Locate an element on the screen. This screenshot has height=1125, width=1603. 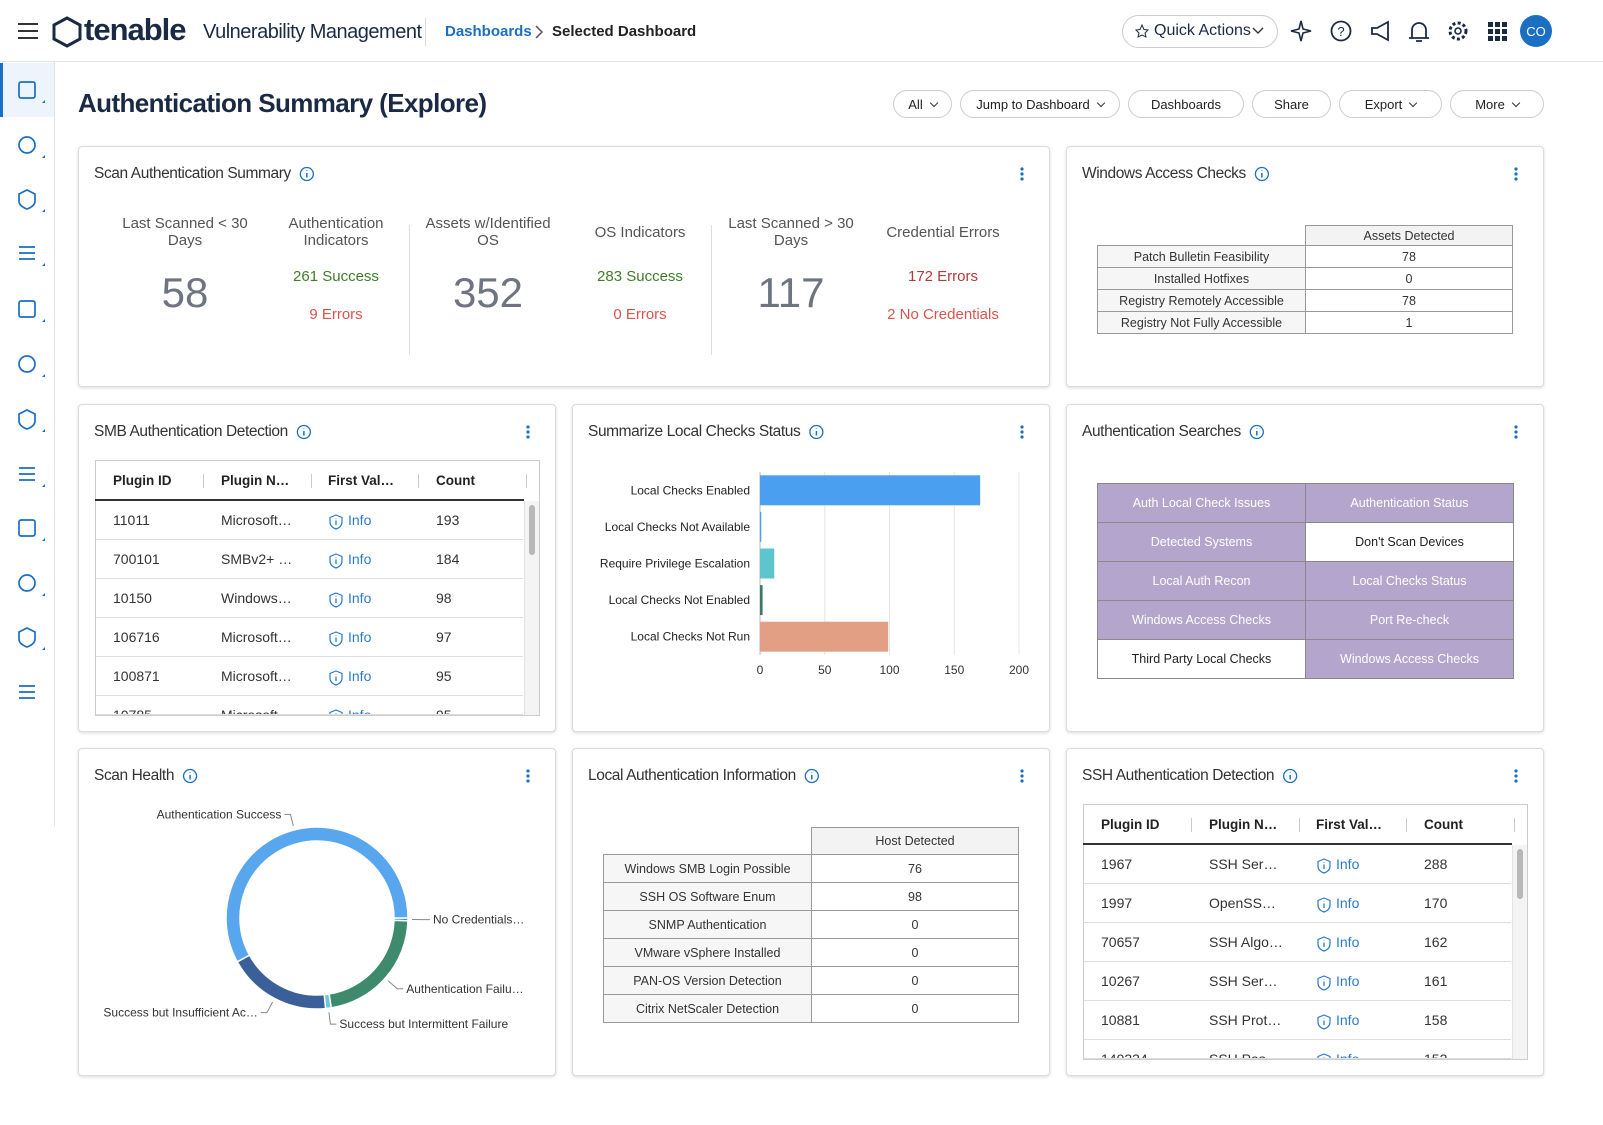
summary-indicator: 261 Success is located at coordinates (336, 276).